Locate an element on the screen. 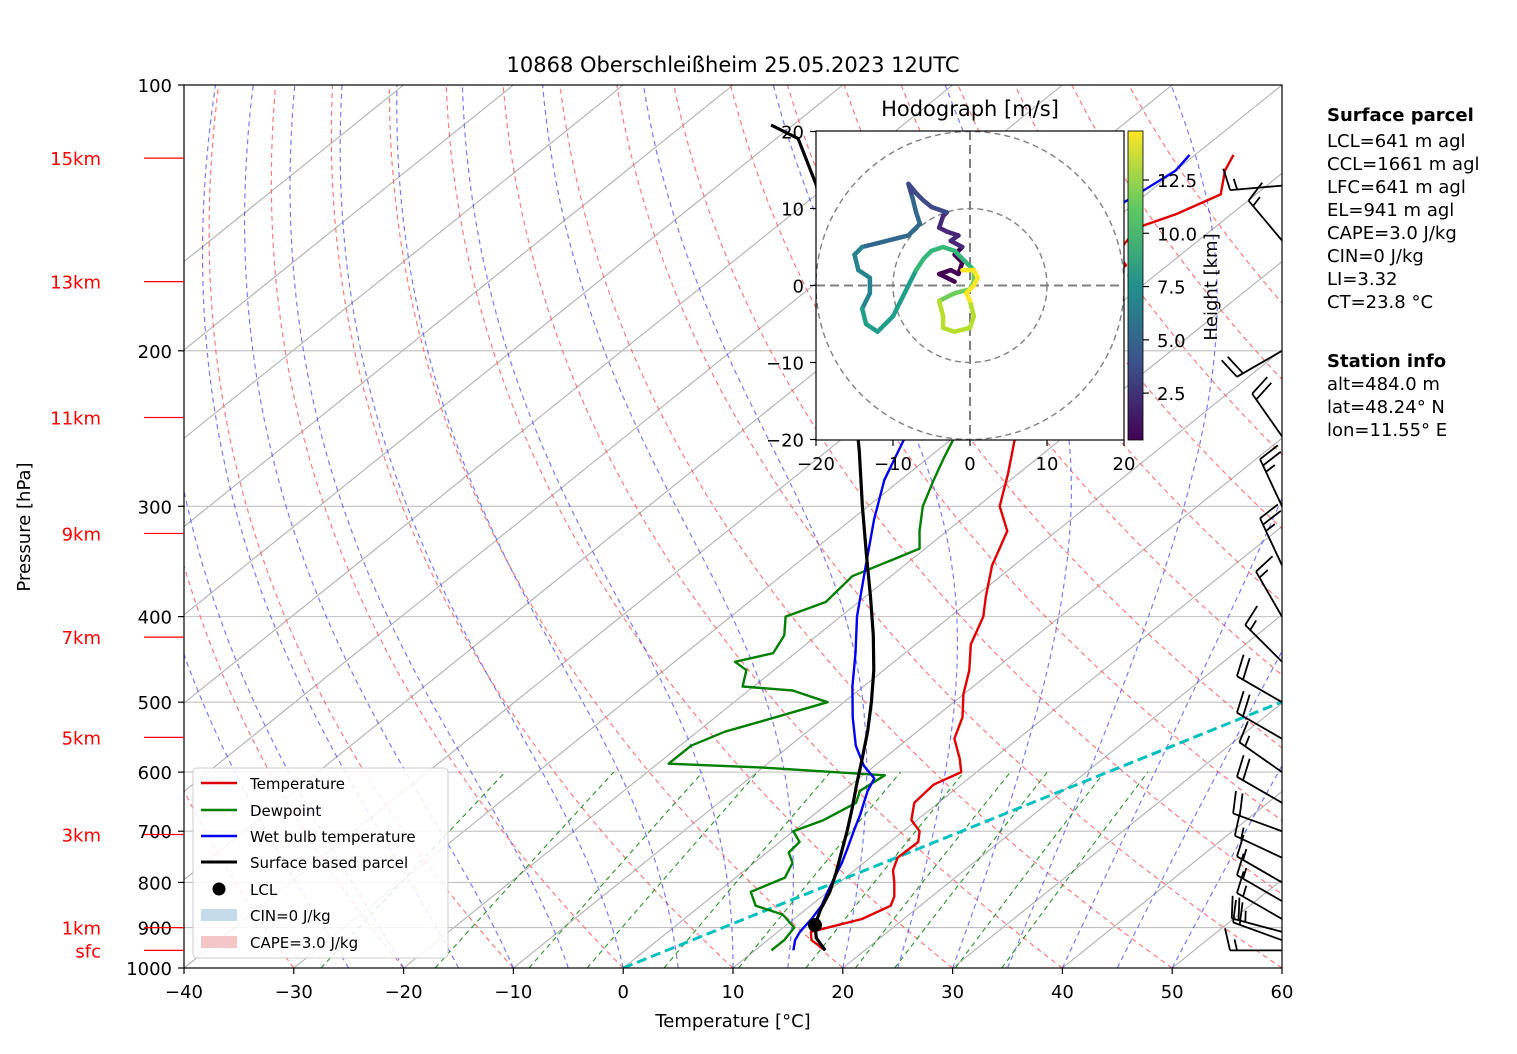 The image size is (1517, 1054). isotherm-line is located at coordinates (1062, 791).